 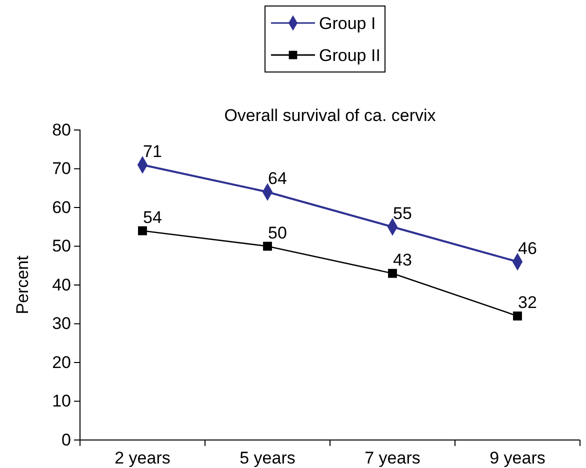 I want to click on data-label: 32, so click(x=527, y=302).